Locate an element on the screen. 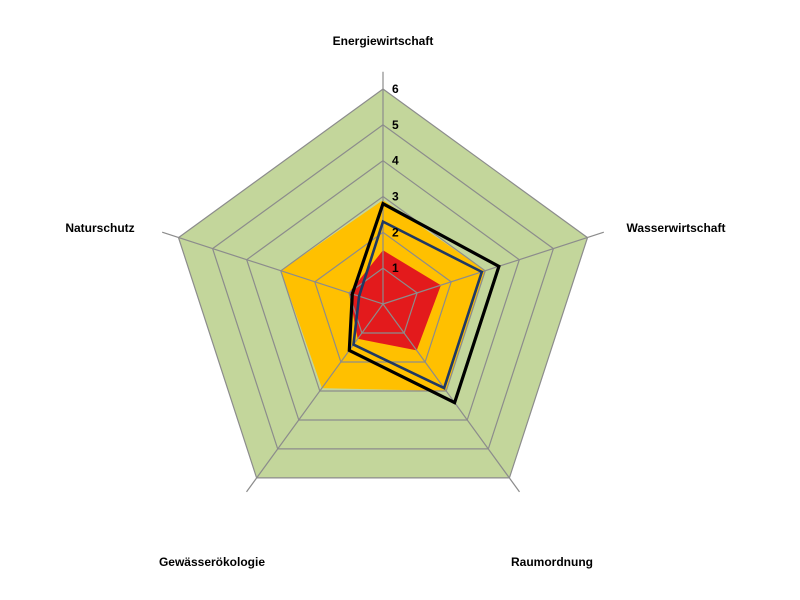 This screenshot has width=800, height=600. tick-label: 3 is located at coordinates (395, 197).